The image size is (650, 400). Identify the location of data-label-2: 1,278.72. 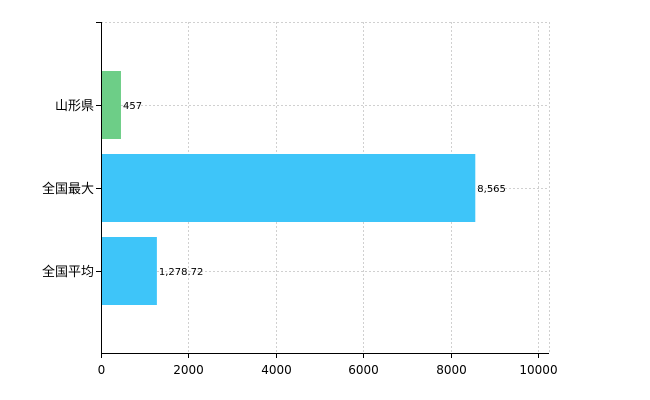
(181, 272).